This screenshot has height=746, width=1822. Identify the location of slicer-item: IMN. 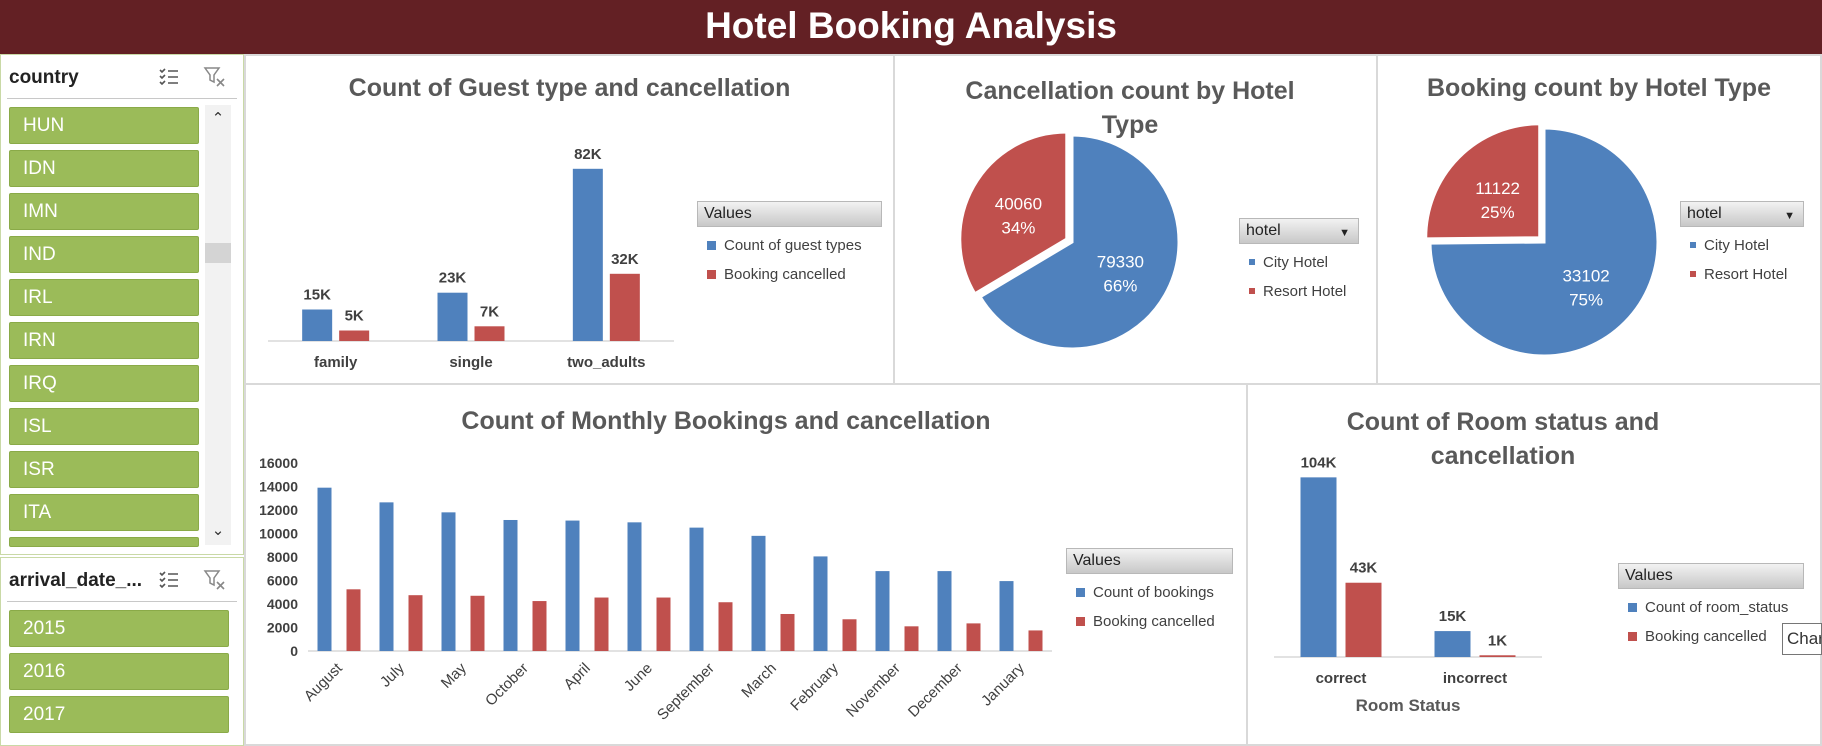
(104, 211).